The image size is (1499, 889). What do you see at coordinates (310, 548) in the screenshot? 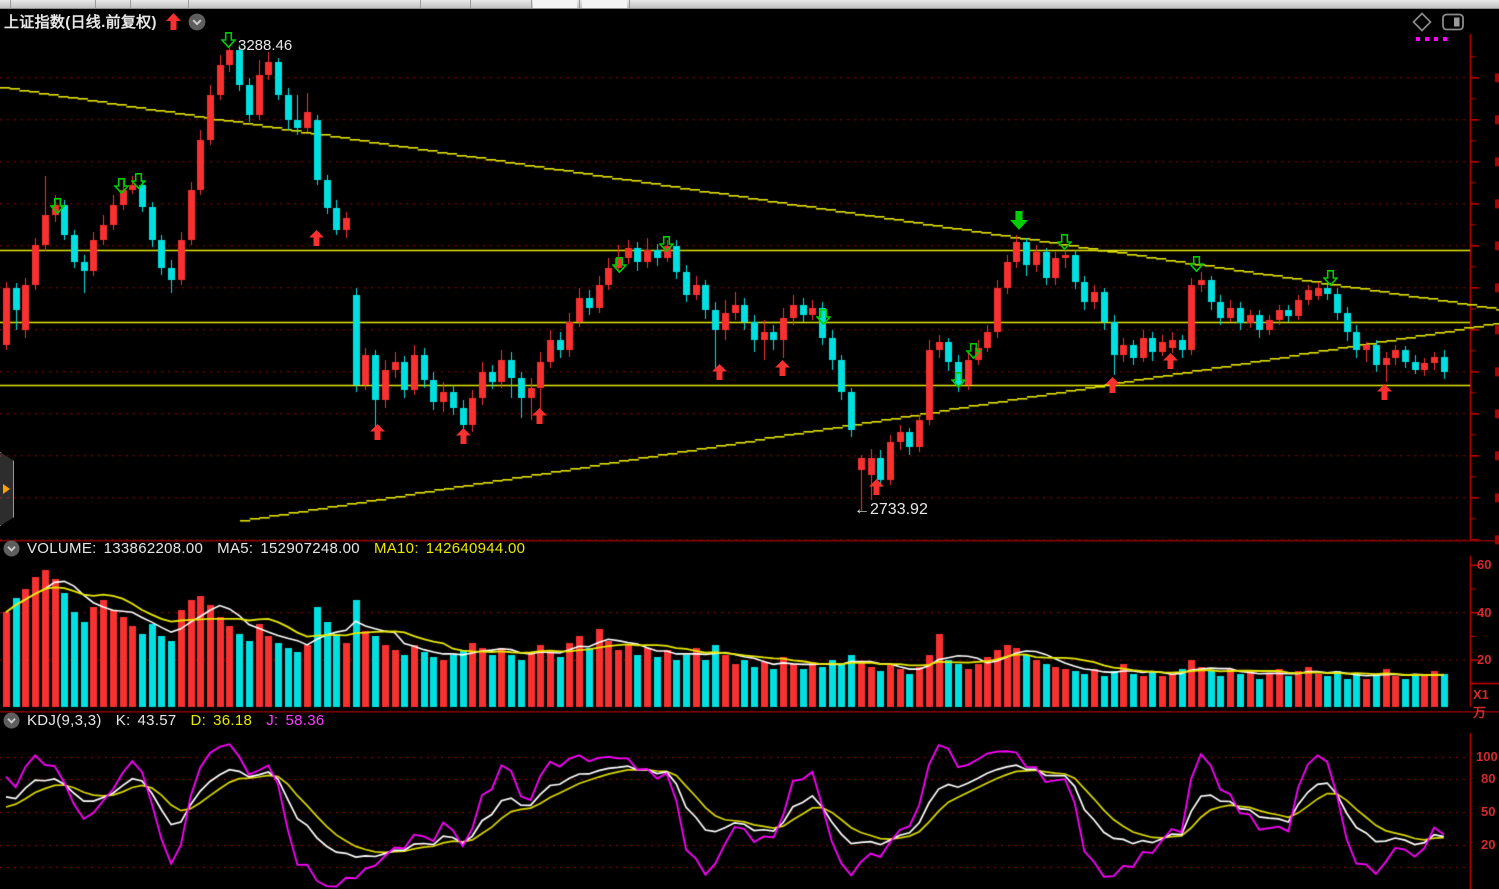
I see `ma5-value: 152907248.00` at bounding box center [310, 548].